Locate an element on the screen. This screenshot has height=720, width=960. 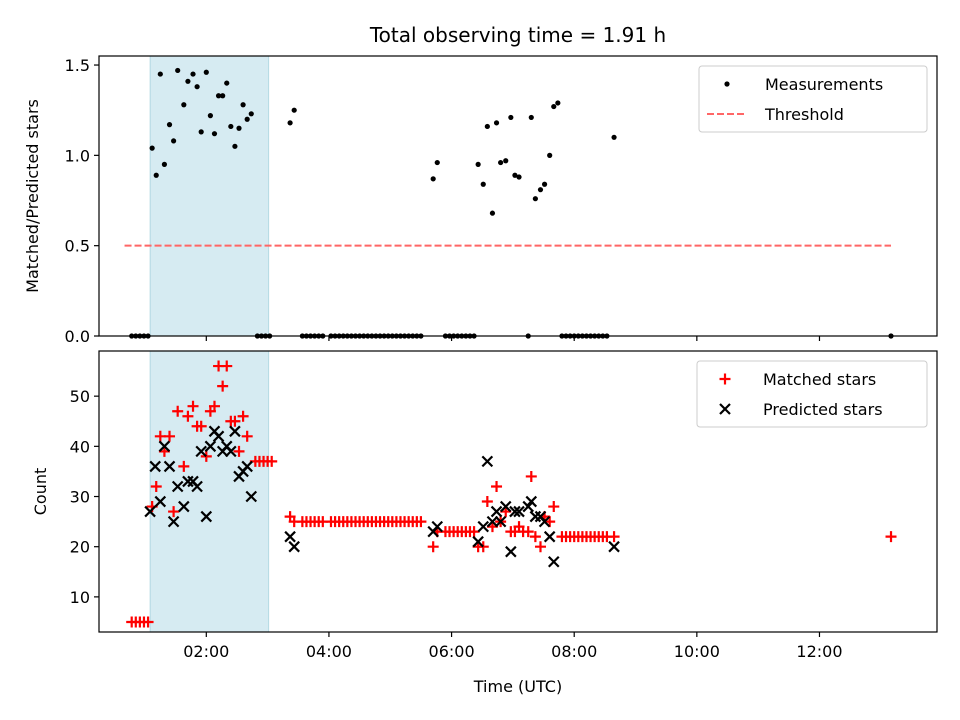
bottom-y-axis-label: Count is located at coordinates (40, 492).